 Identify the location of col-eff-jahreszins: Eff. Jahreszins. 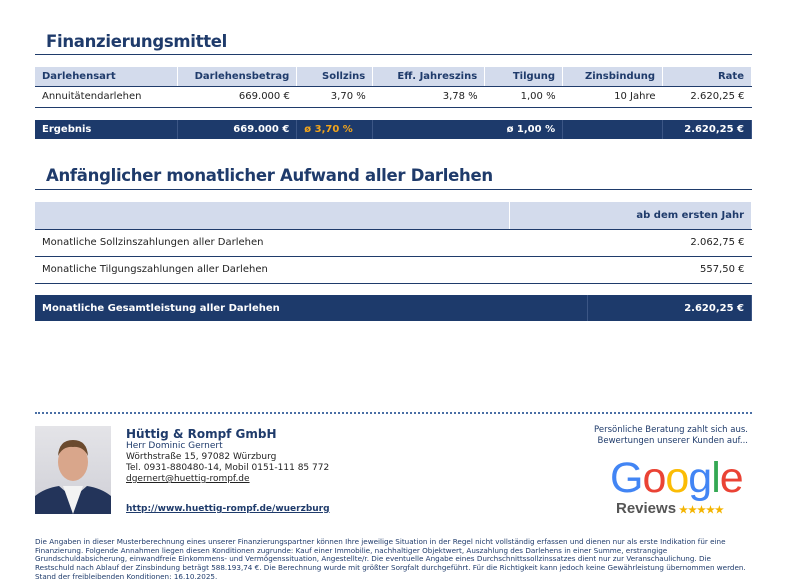
(429, 77).